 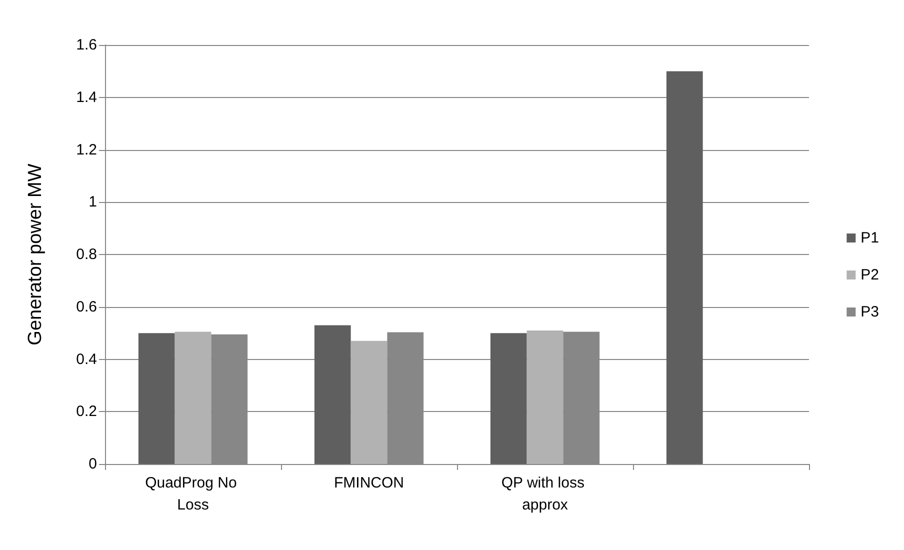 What do you see at coordinates (86, 149) in the screenshot?
I see `y-tick-label: 1.2` at bounding box center [86, 149].